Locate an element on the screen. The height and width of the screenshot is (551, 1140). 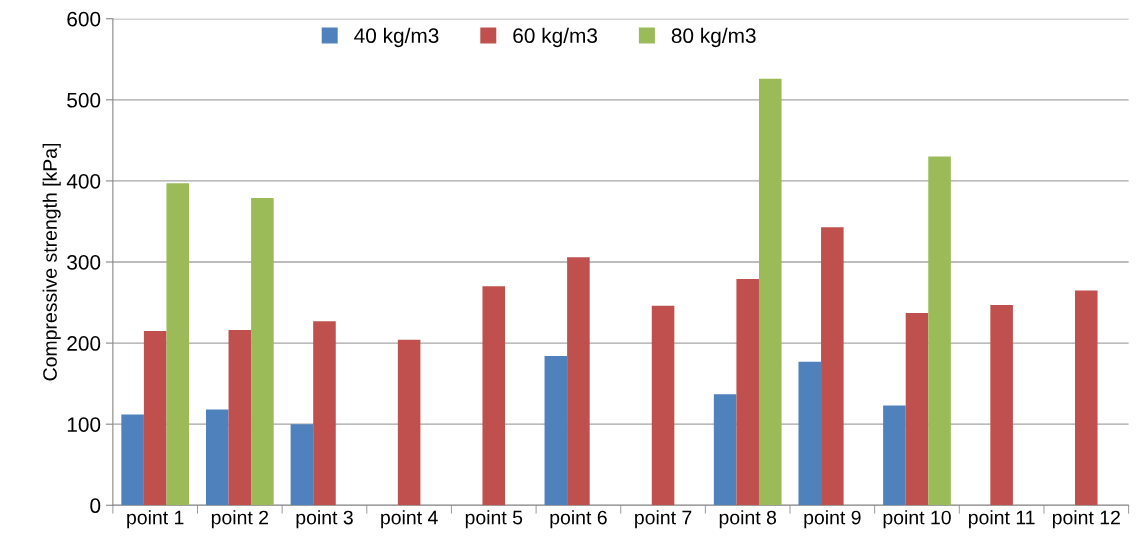
x-tick-label: point 6 is located at coordinates (578, 519).